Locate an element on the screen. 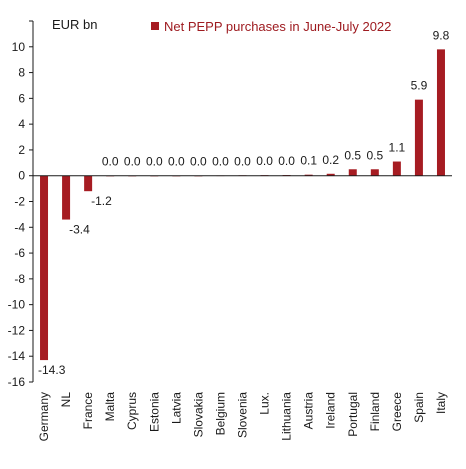 Image resolution: width=466 pixels, height=469 pixels. category-label: Slovenia is located at coordinates (243, 415).